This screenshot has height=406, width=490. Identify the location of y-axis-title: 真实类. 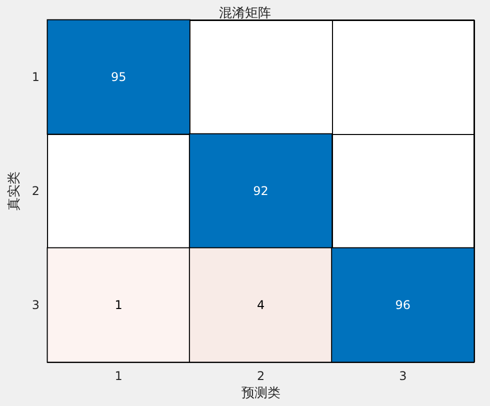
(14, 191).